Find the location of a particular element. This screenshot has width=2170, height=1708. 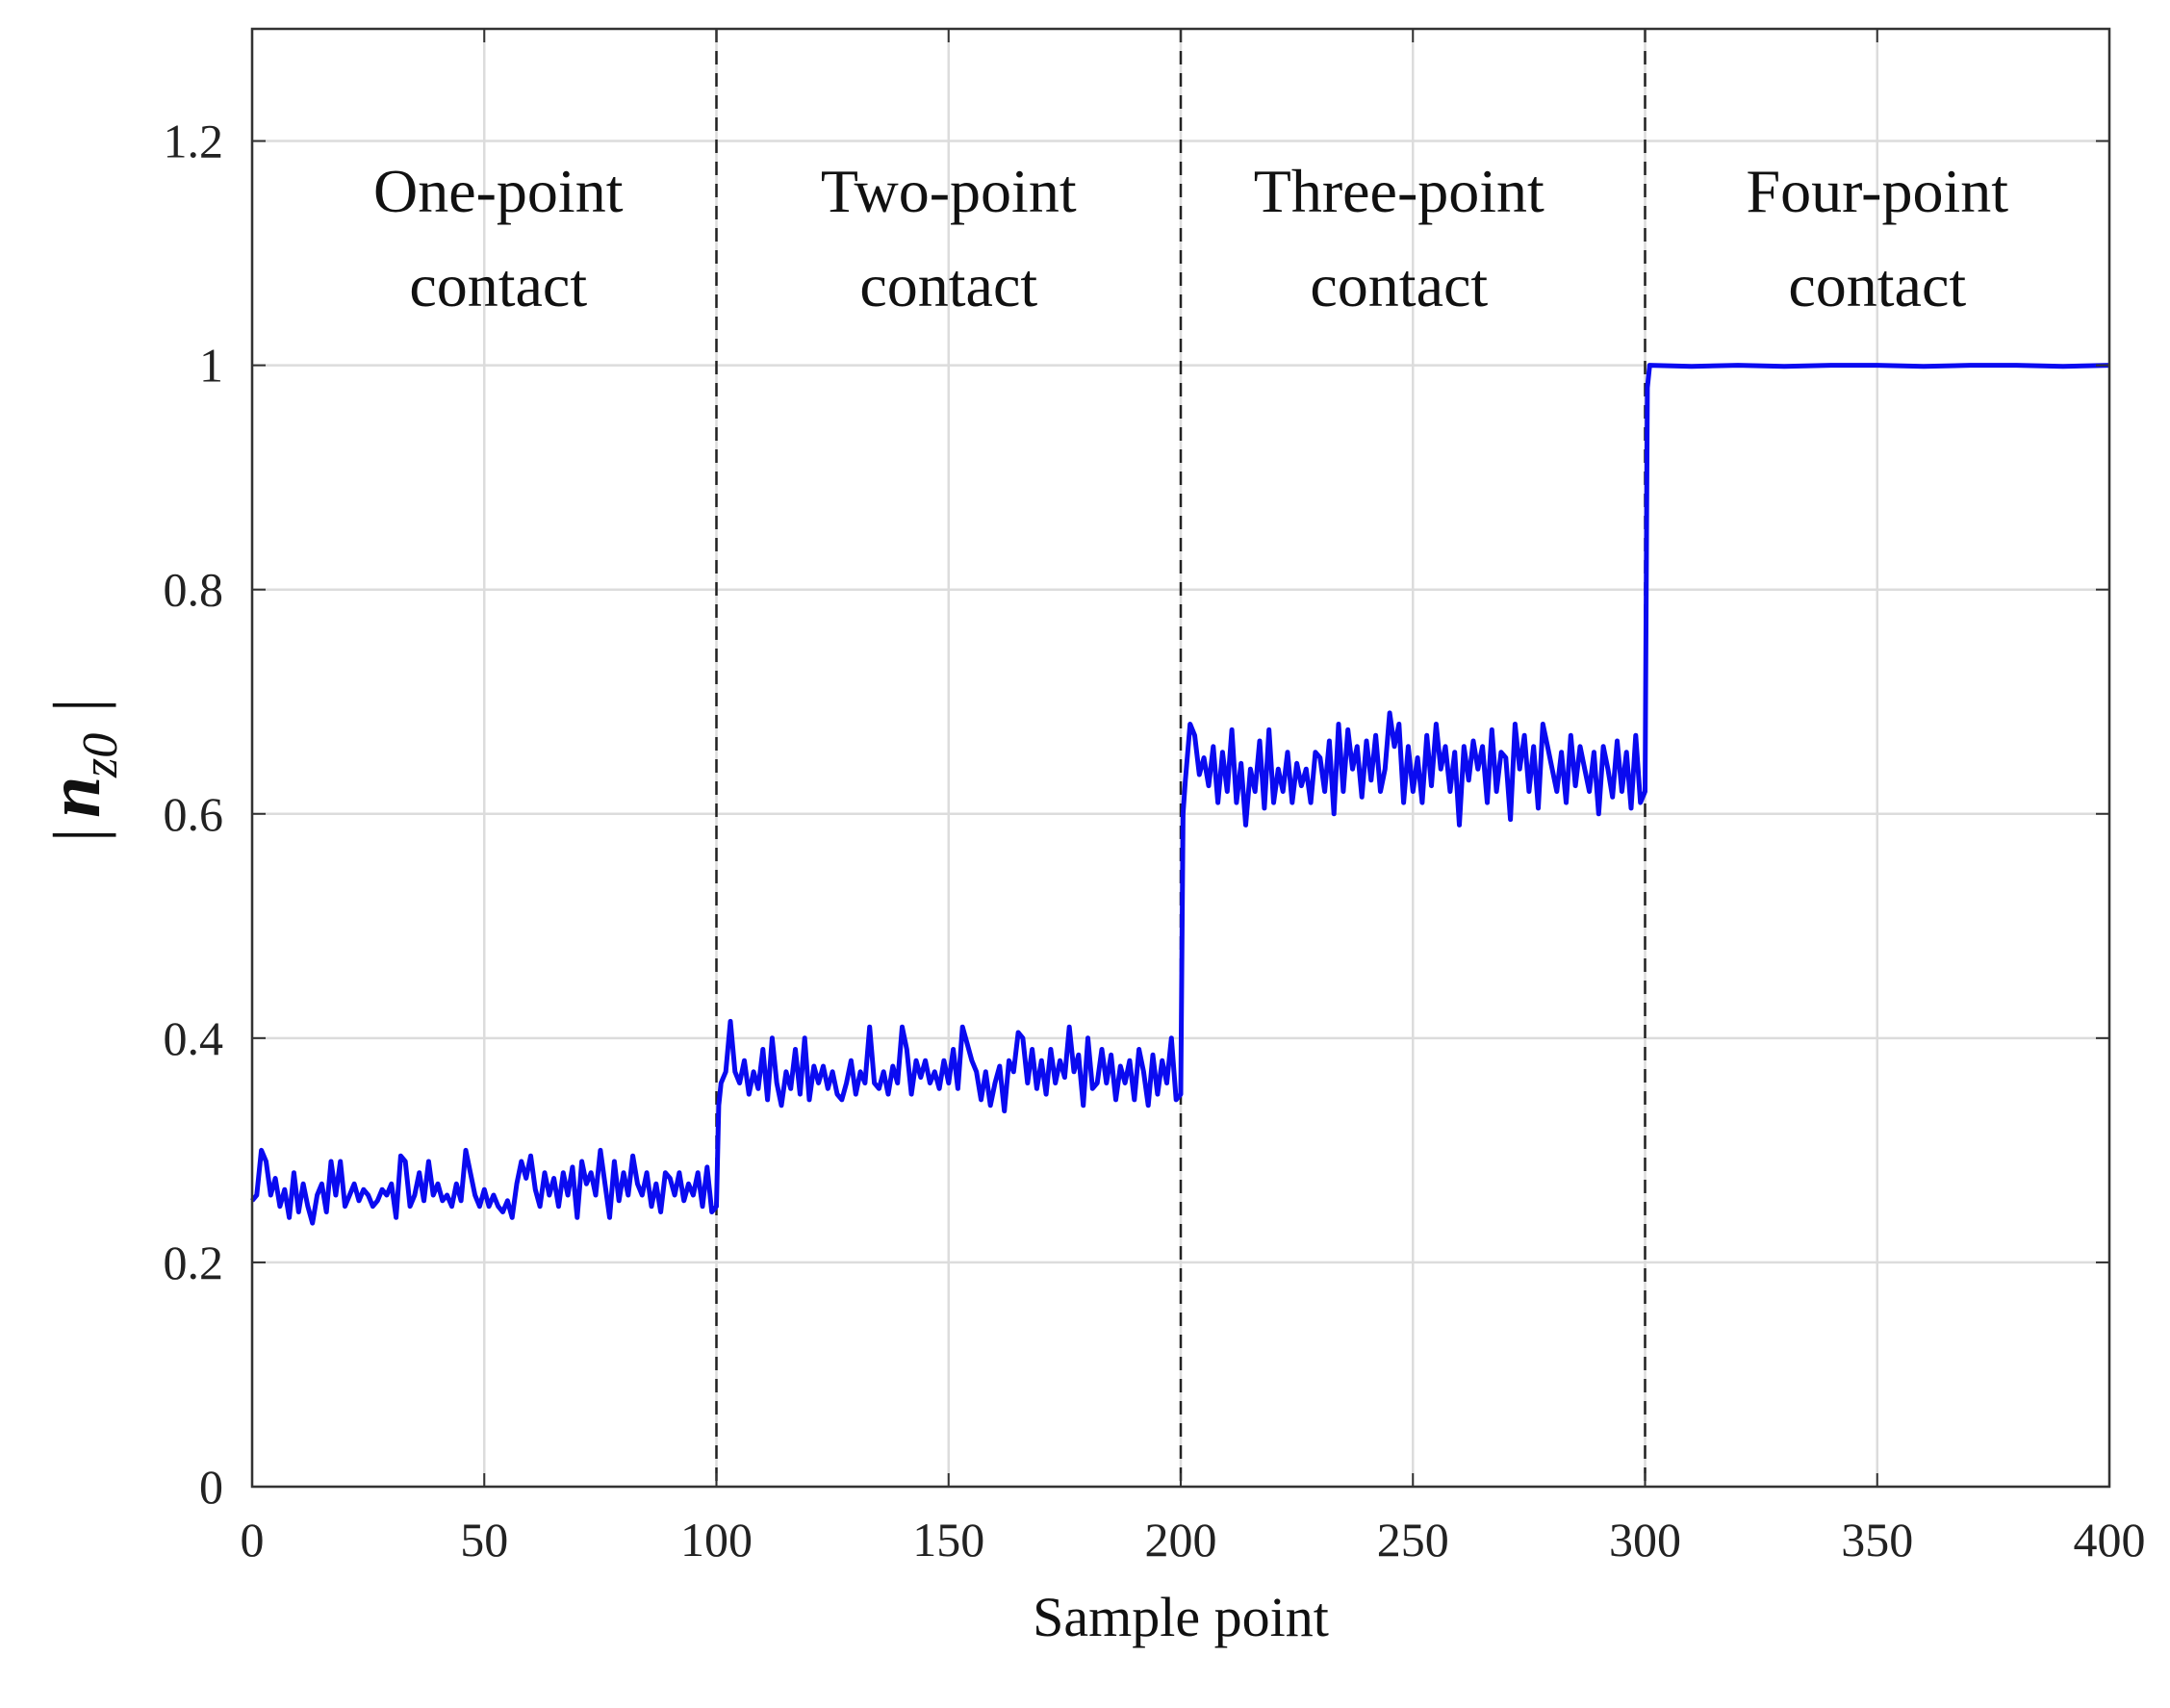

region-label-line1: Three-point is located at coordinates (1399, 191).